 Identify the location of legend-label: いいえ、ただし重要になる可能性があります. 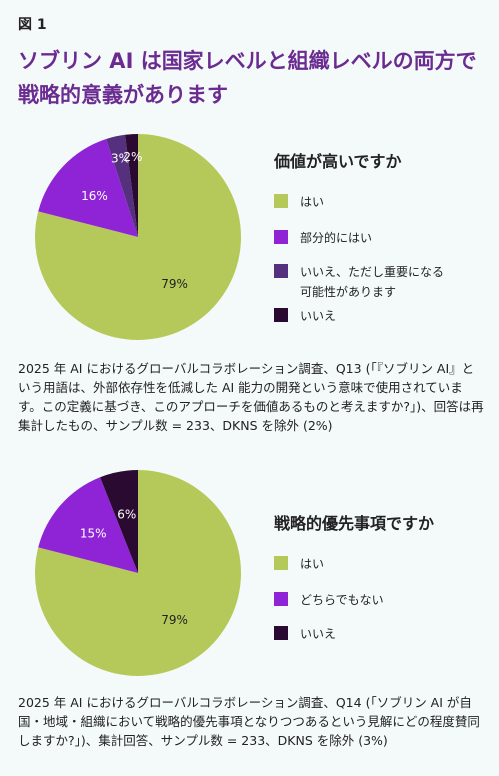
(372, 282).